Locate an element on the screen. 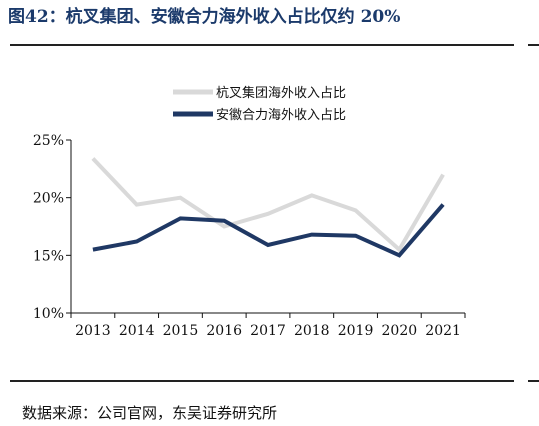  top-rule is located at coordinates (262, 45).